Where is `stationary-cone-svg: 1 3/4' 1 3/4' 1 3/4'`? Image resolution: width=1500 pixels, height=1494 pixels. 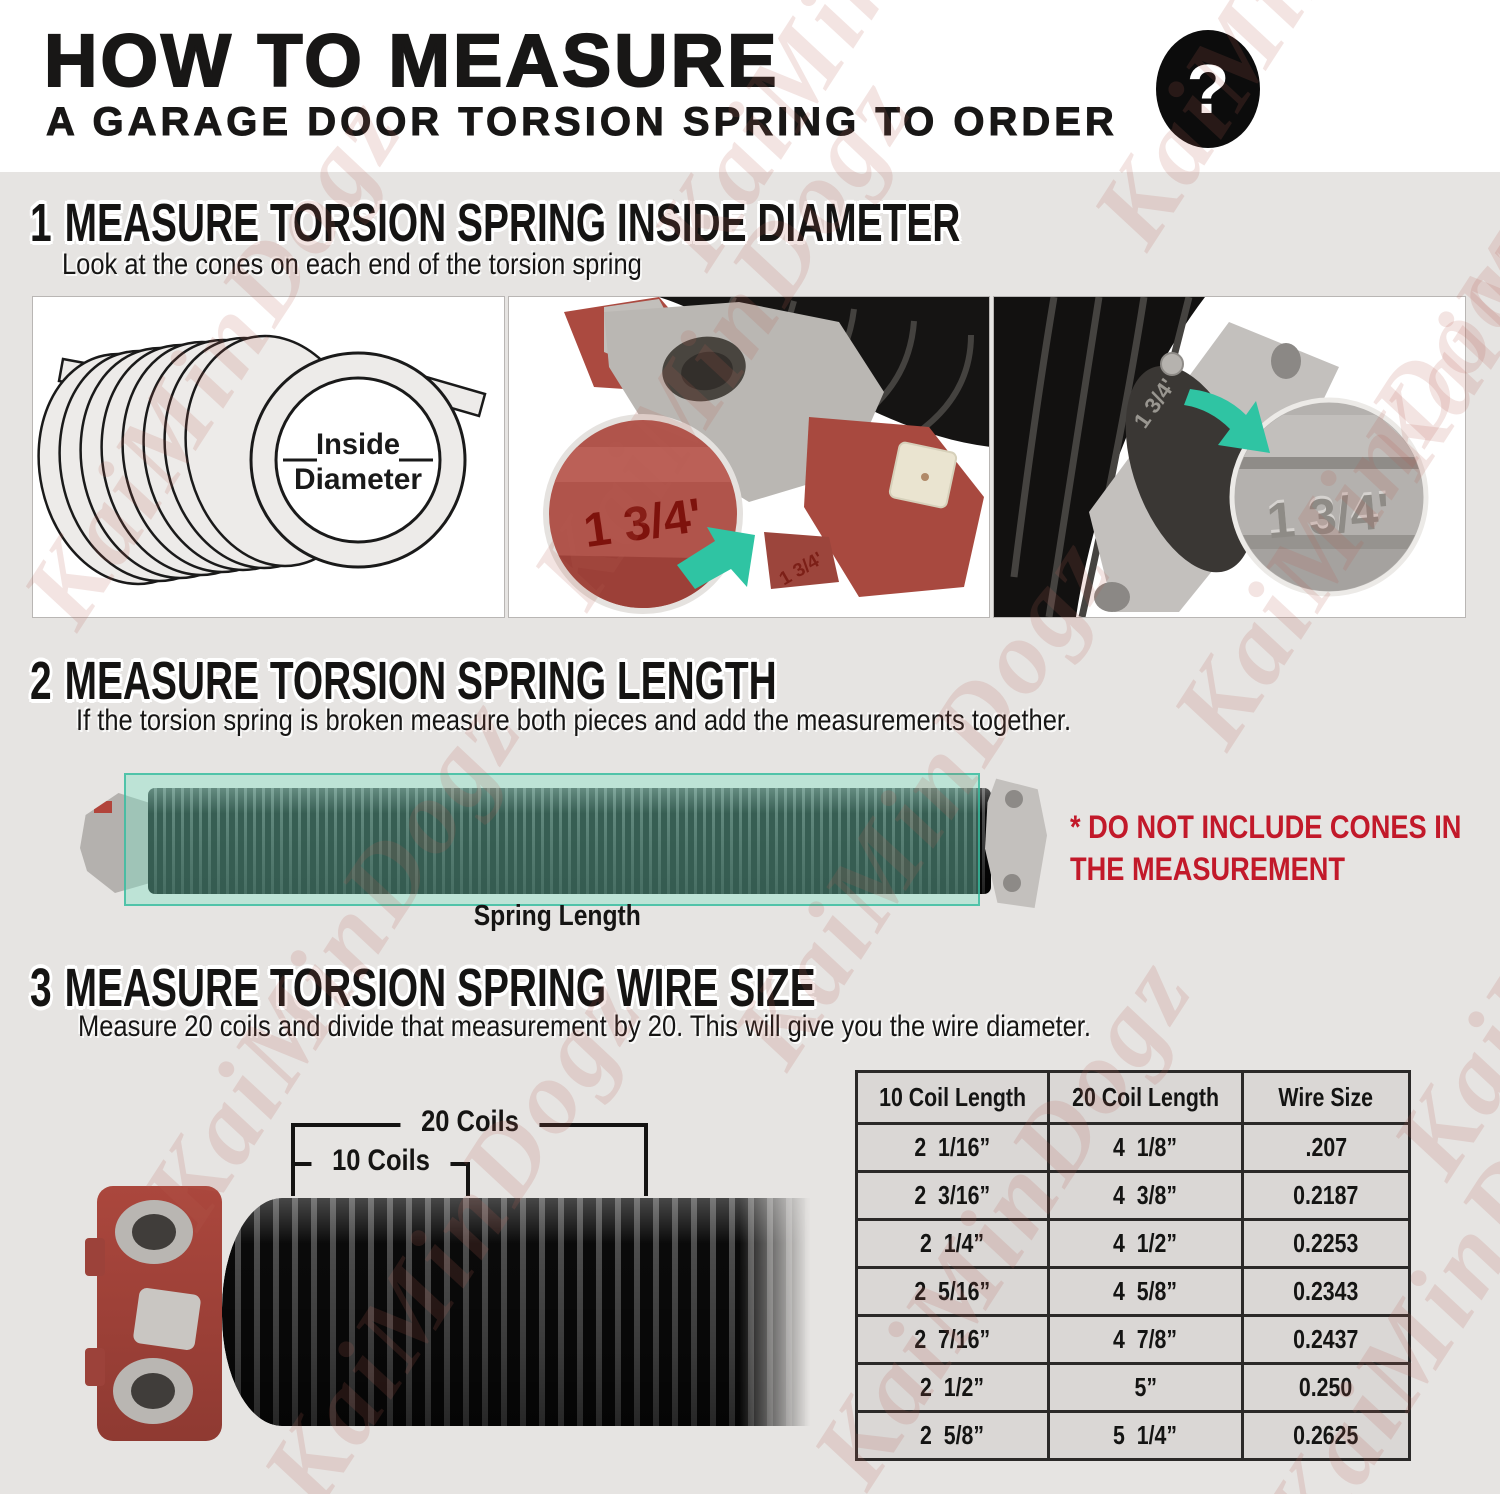 stationary-cone-svg: 1 3/4' 1 3/4' 1 3/4' is located at coordinates (1211, 457).